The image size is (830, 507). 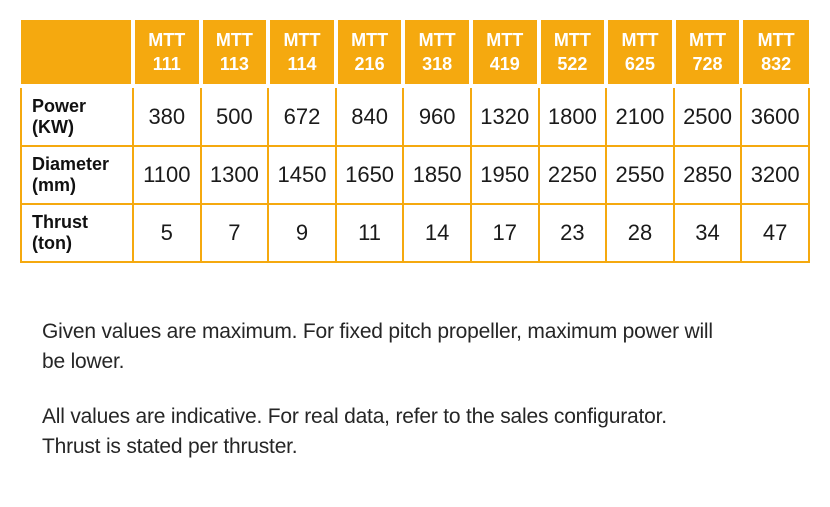 I want to click on column-header-mtt-111: MTT 111, so click(x=168, y=54).